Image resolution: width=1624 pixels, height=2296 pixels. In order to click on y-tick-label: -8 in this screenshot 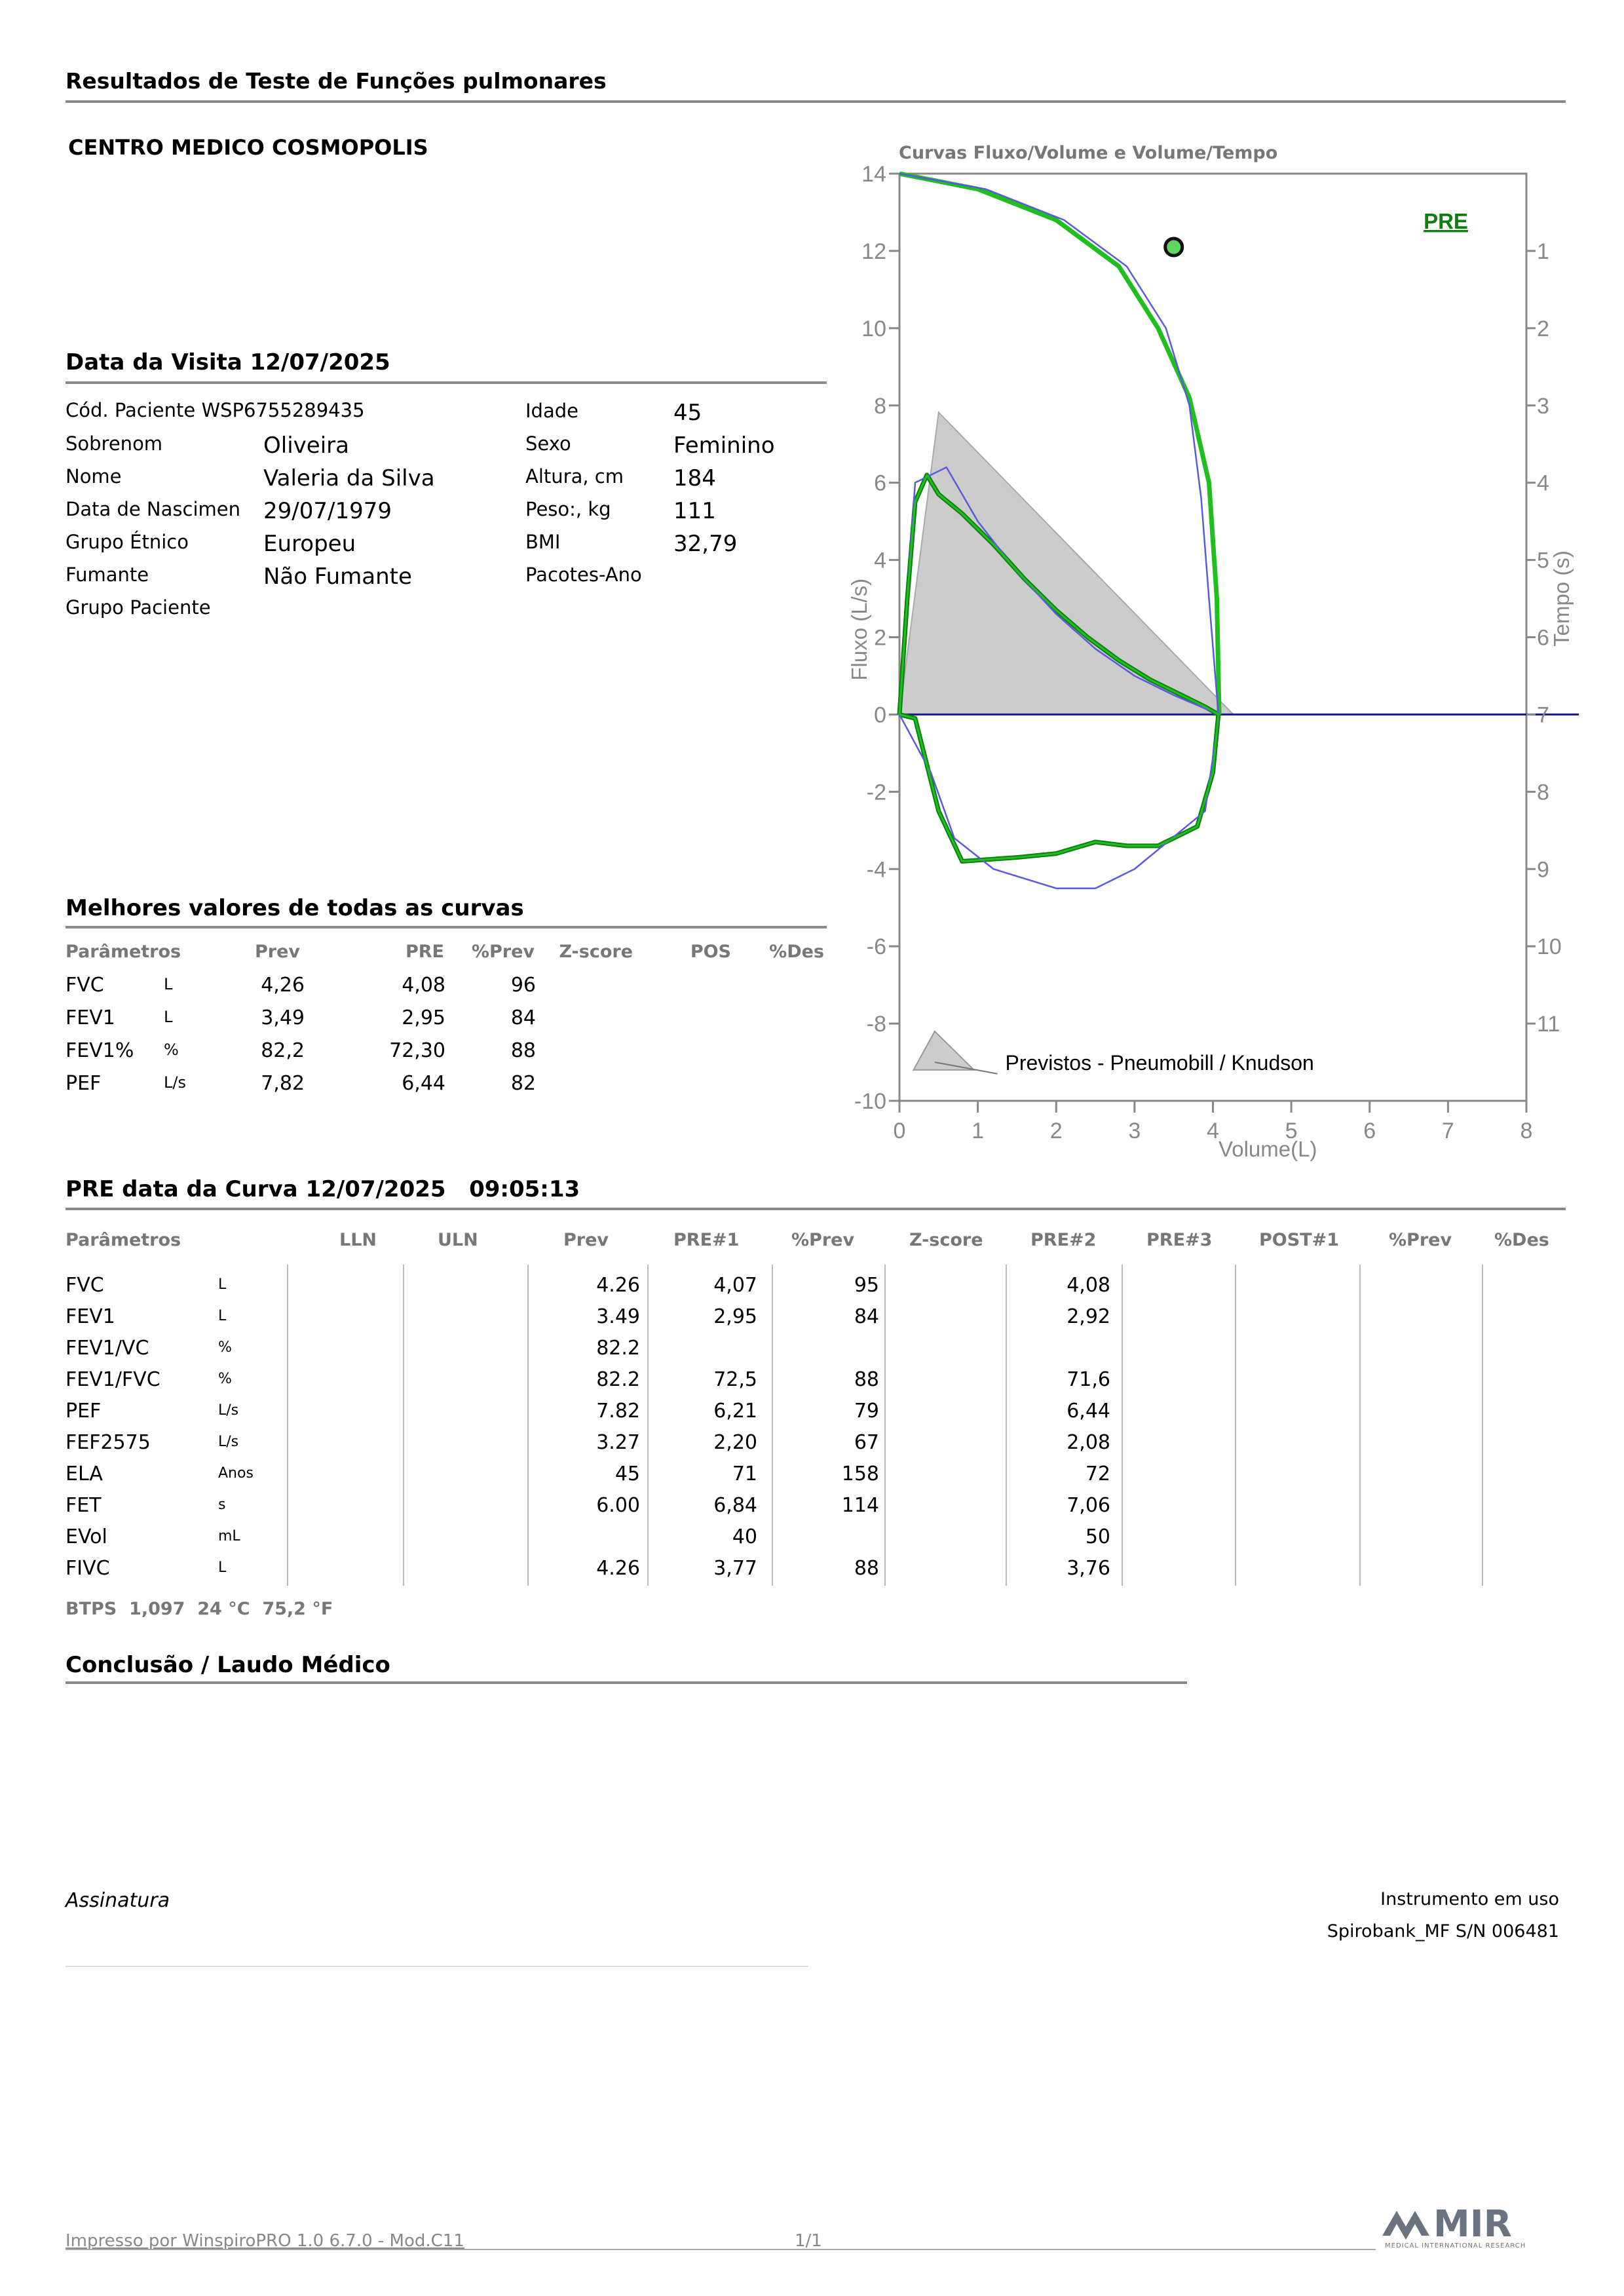, I will do `click(876, 1024)`.